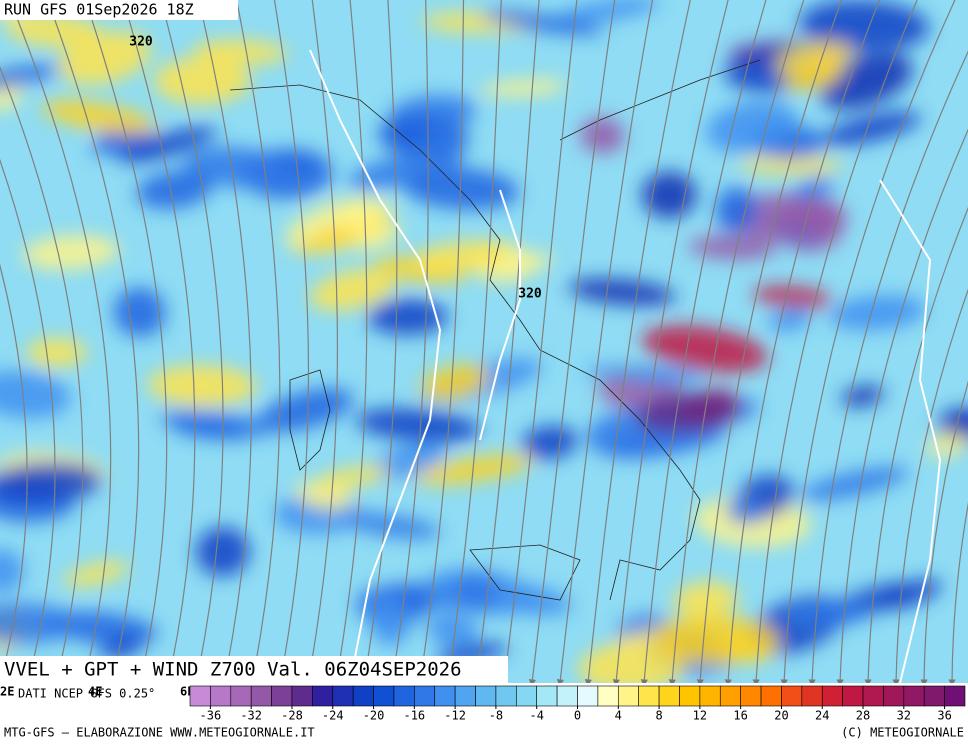 The width and height of the screenshot is (968, 749). I want to click on colorbar-tick-label: 8, so click(658, 716).